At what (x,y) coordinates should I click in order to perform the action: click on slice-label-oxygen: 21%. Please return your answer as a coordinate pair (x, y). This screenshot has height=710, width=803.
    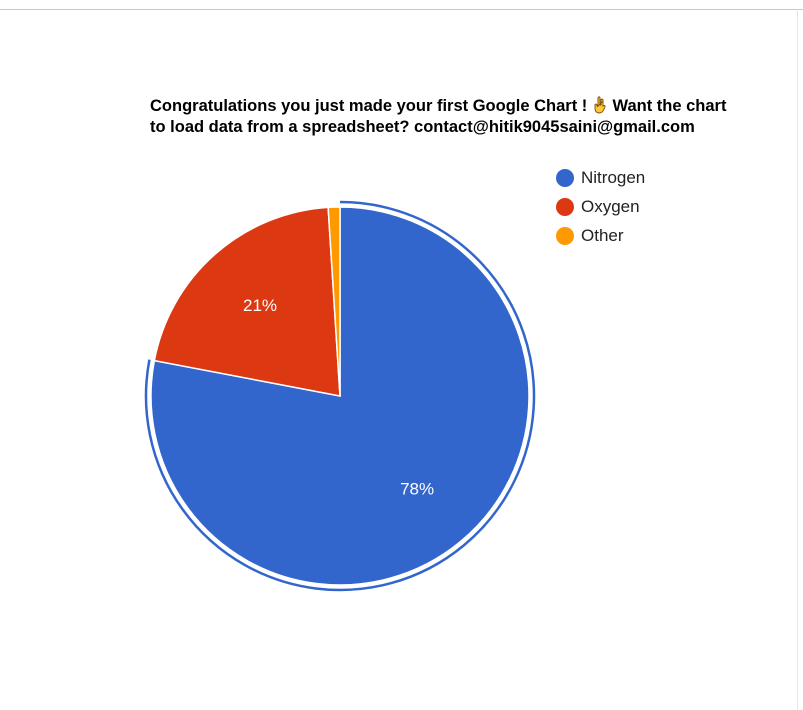
    Looking at the image, I should click on (260, 305).